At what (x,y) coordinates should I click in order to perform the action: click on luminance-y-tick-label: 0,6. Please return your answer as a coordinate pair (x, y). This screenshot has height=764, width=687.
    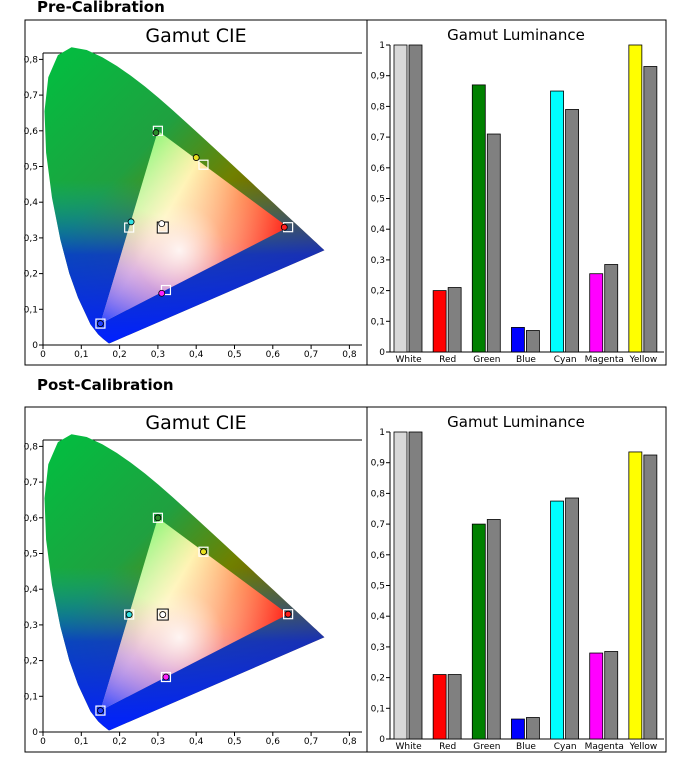
    Looking at the image, I should click on (378, 169).